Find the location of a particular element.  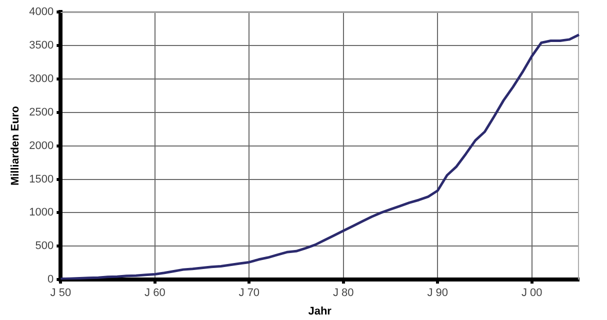

y-tick-label: 3000 is located at coordinates (41, 78).